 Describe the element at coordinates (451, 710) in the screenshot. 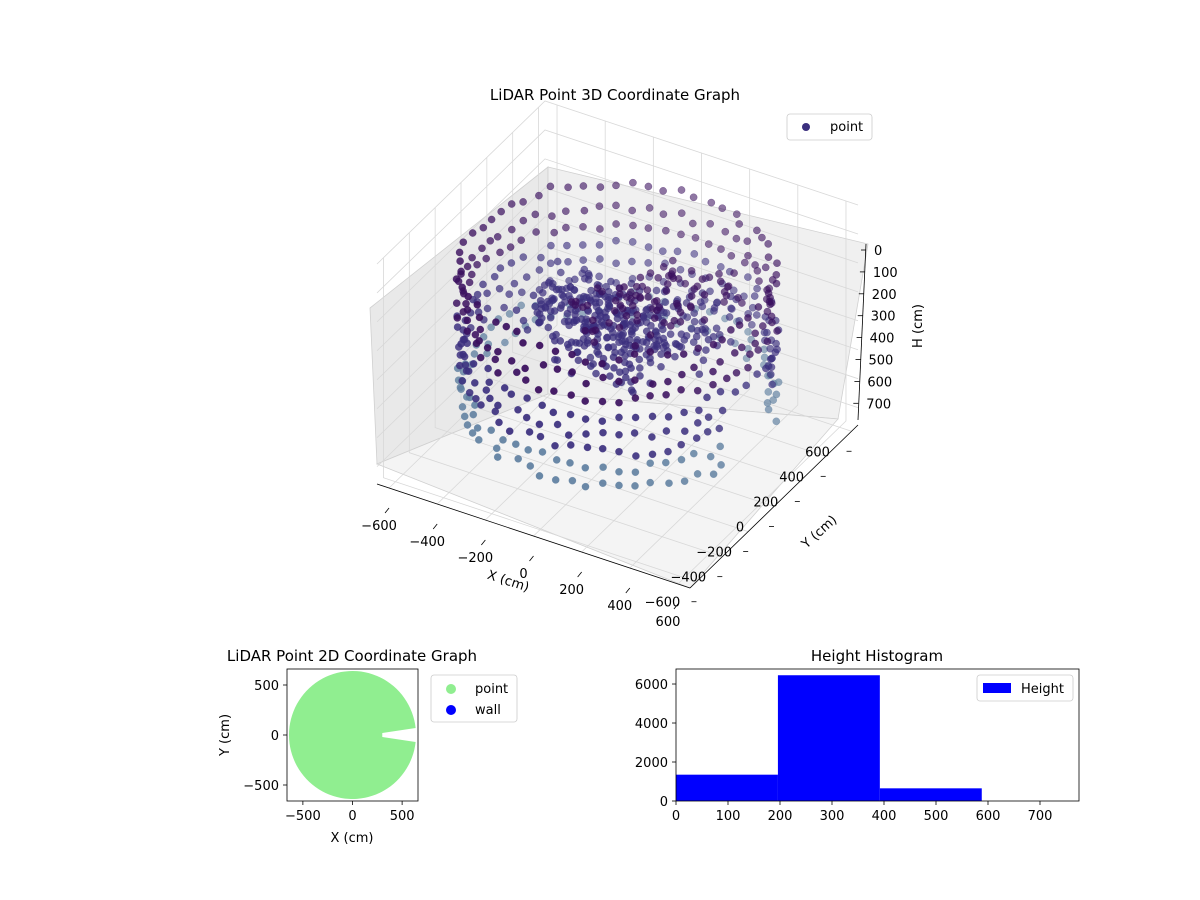

I see `legend-2d-marker-wall` at that location.